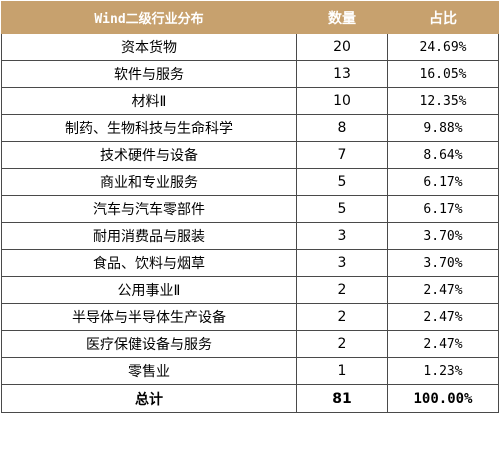 The width and height of the screenshot is (499, 449). I want to click on industry-cell: 零售业, so click(149, 371).